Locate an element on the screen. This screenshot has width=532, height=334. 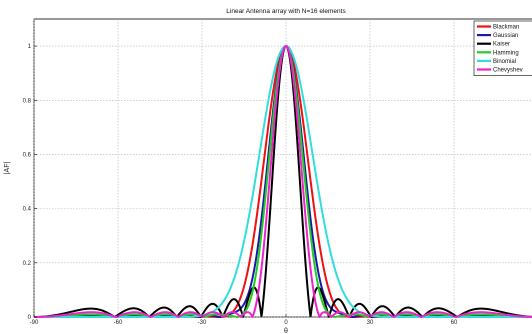
y-tick-label: 0.4 is located at coordinates (27, 210).